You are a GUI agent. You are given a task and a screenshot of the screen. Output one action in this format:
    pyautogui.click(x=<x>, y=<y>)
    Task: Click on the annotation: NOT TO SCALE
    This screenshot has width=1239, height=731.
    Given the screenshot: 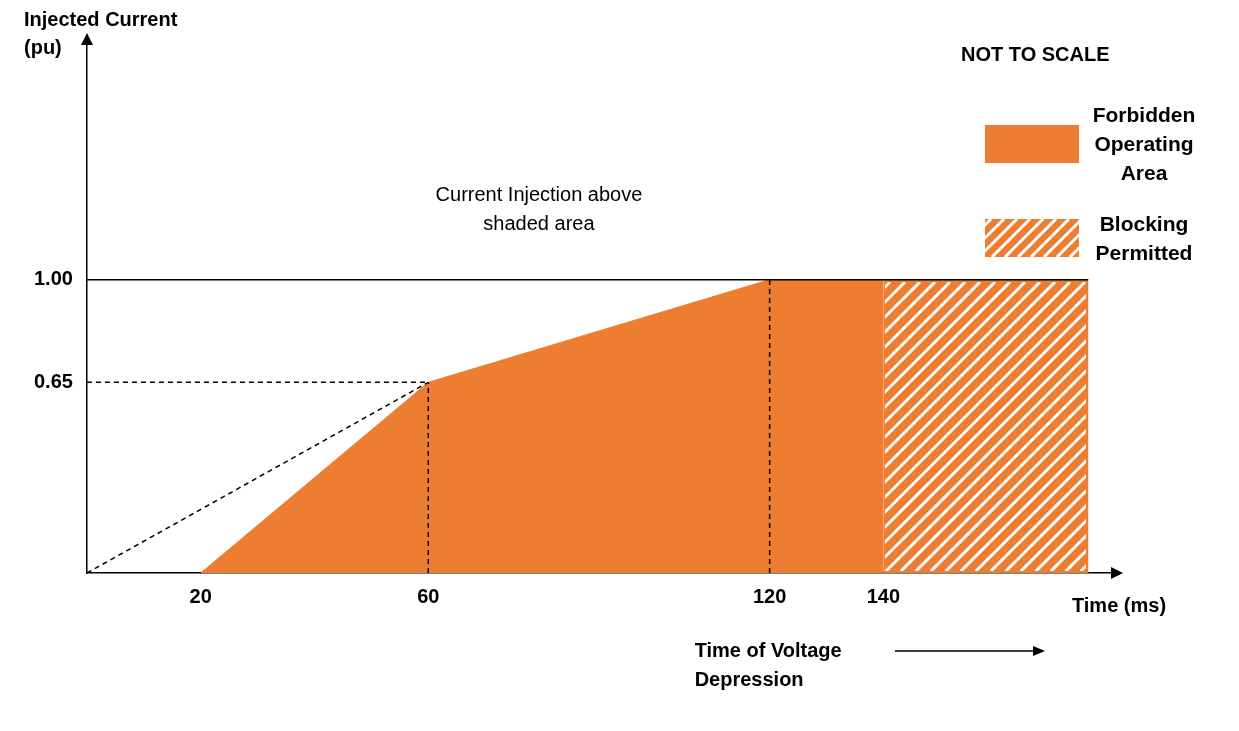 What is the action you would take?
    pyautogui.click(x=1035, y=53)
    